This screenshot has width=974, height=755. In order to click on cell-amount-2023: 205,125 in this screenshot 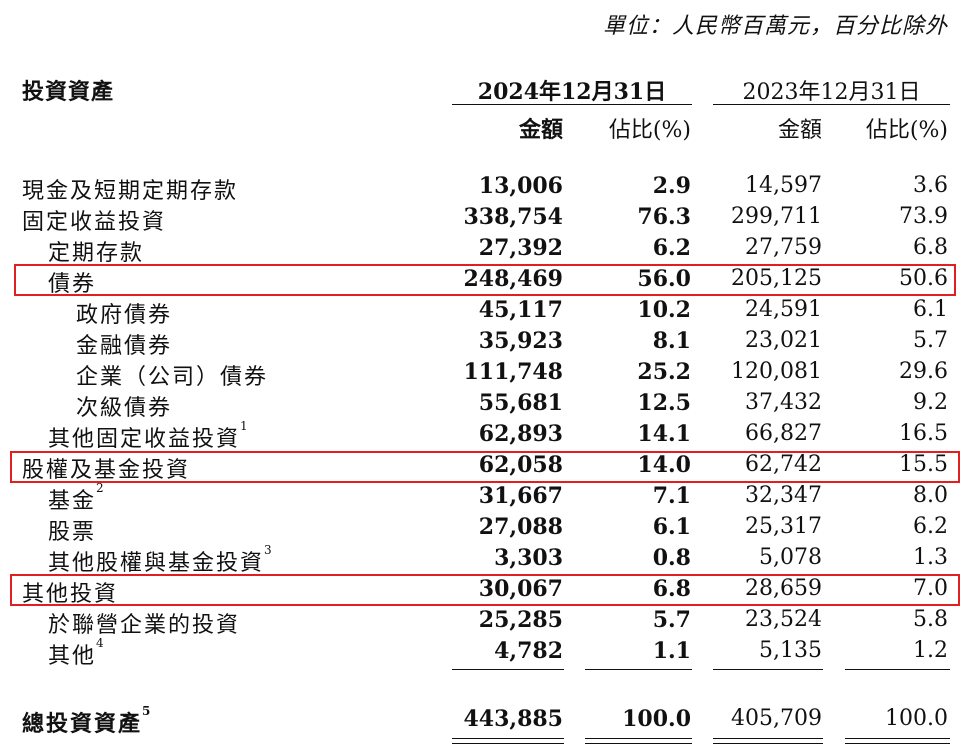, I will do `click(776, 278)`.